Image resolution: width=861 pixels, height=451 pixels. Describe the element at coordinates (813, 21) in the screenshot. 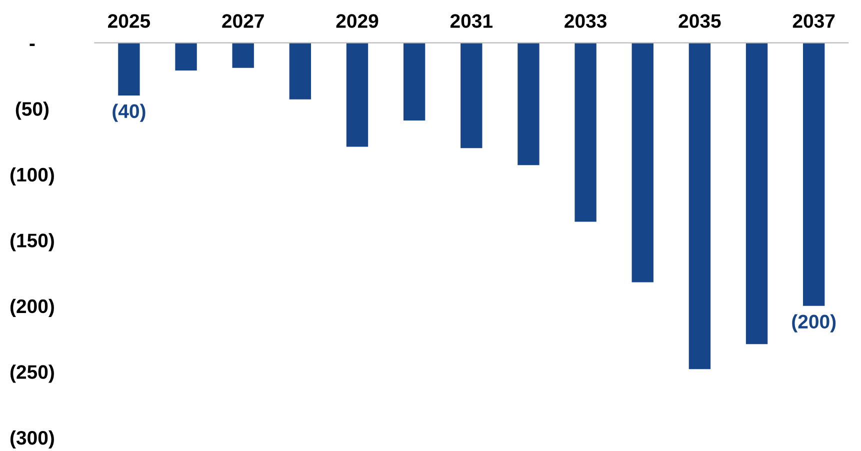

I see `x-tick-label: 2037` at that location.